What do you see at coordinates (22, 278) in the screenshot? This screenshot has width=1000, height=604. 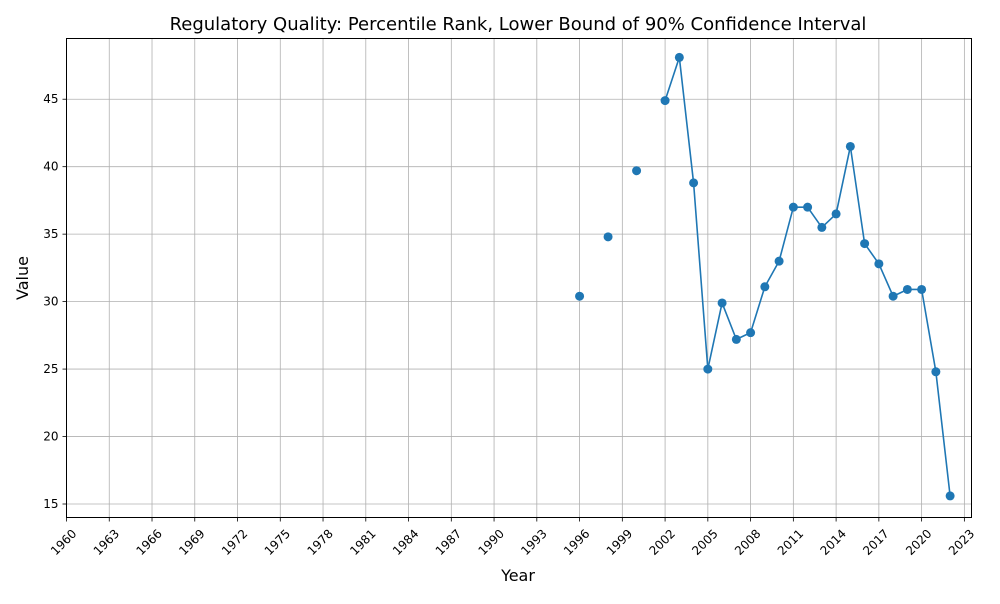 I see `y-axis-label: Value` at bounding box center [22, 278].